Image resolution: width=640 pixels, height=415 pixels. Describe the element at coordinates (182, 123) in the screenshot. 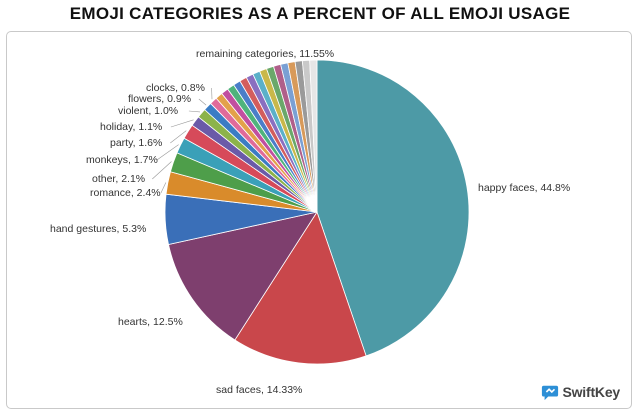

I see `leader-line-holiday` at that location.